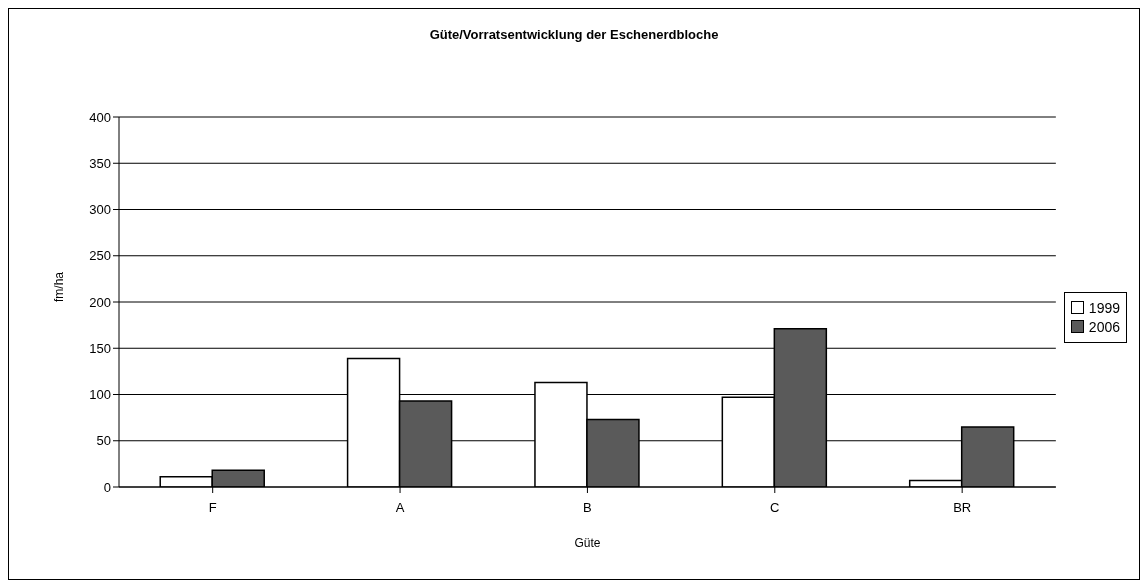 This screenshot has height=586, width=1147. I want to click on x-tick-label: A, so click(400, 508).